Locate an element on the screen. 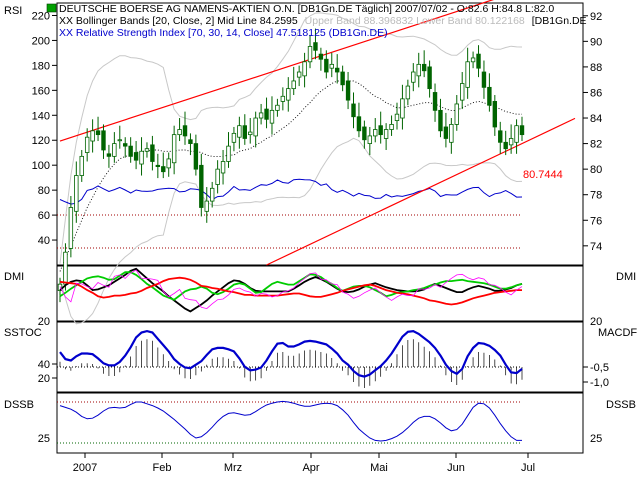 The width and height of the screenshot is (640, 480). x-tick-label: Jun is located at coordinates (456, 468).